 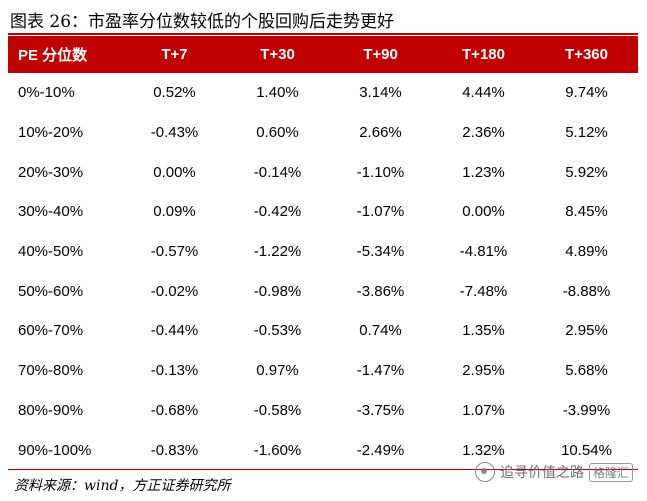 What do you see at coordinates (174, 331) in the screenshot?
I see `table-cell: -0.44%` at bounding box center [174, 331].